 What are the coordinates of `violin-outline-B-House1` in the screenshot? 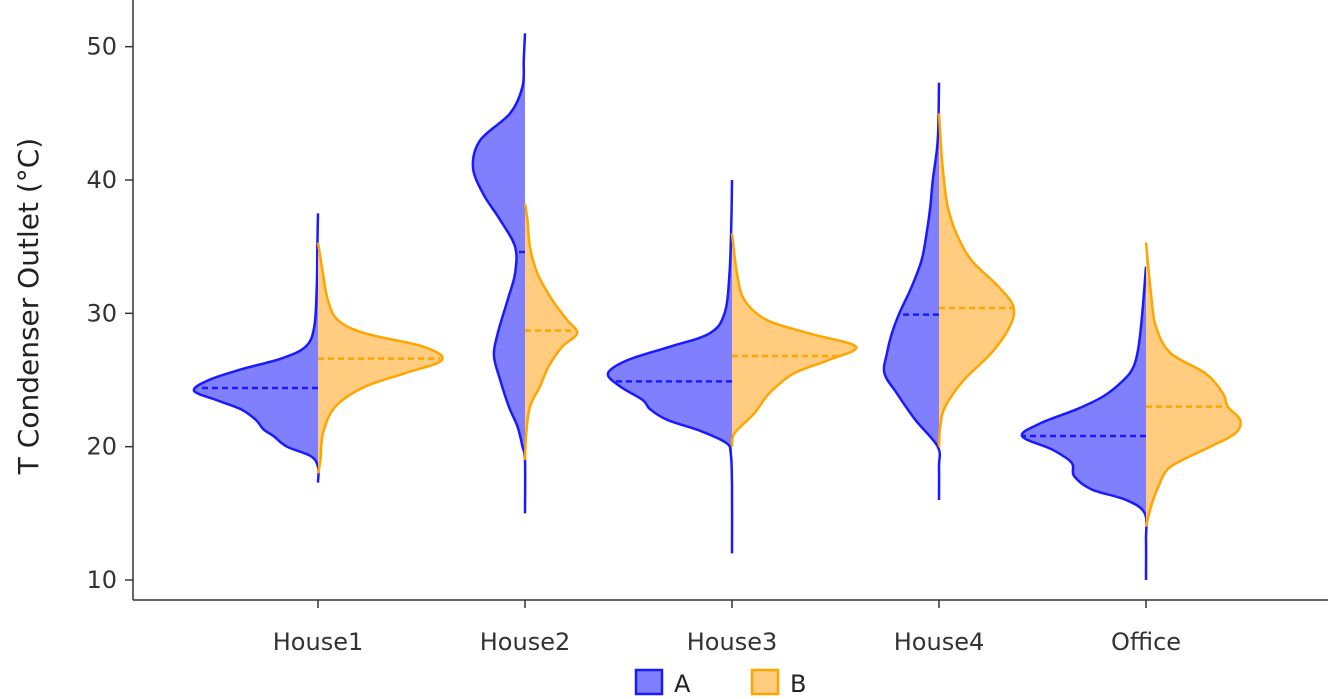 It's located at (380, 358).